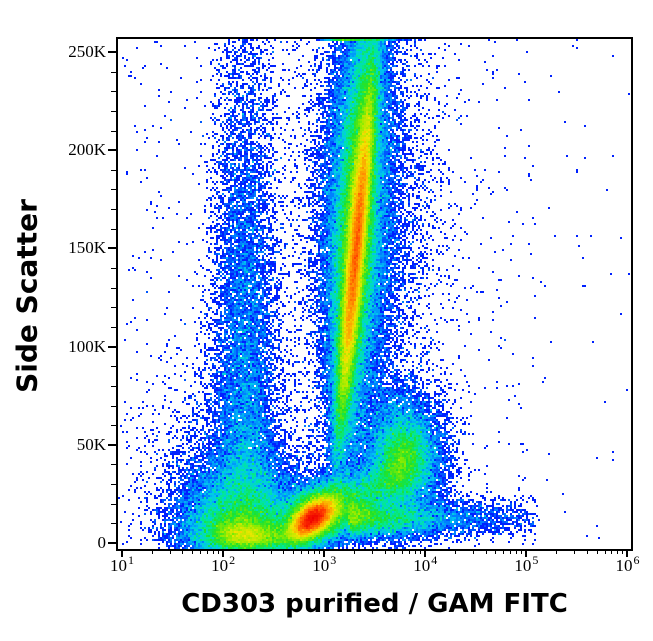 The width and height of the screenshot is (653, 641). I want to click on x-tick-label: 10⁶, so click(627, 564).